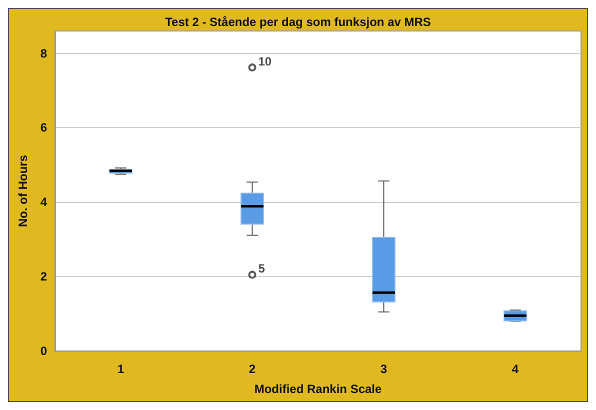  Describe the element at coordinates (44, 351) in the screenshot. I see `y-tick-label: 0` at that location.